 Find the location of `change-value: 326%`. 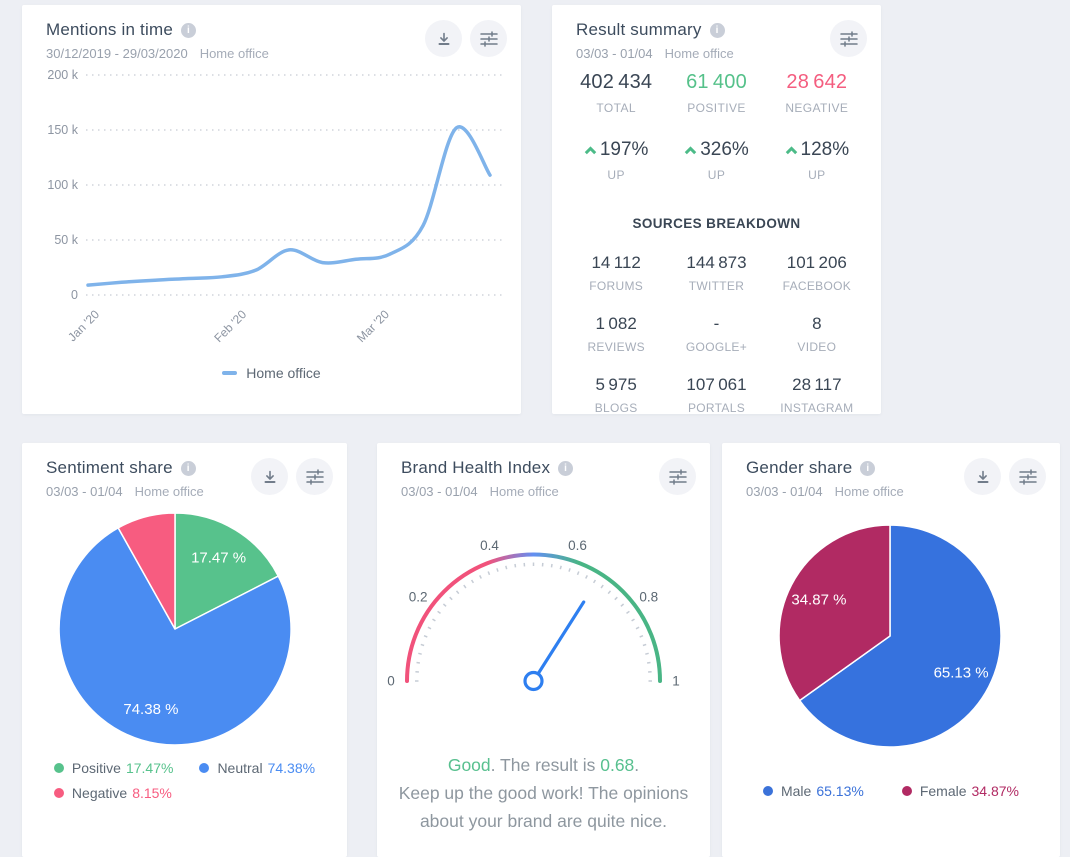

change-value: 326% is located at coordinates (724, 150).